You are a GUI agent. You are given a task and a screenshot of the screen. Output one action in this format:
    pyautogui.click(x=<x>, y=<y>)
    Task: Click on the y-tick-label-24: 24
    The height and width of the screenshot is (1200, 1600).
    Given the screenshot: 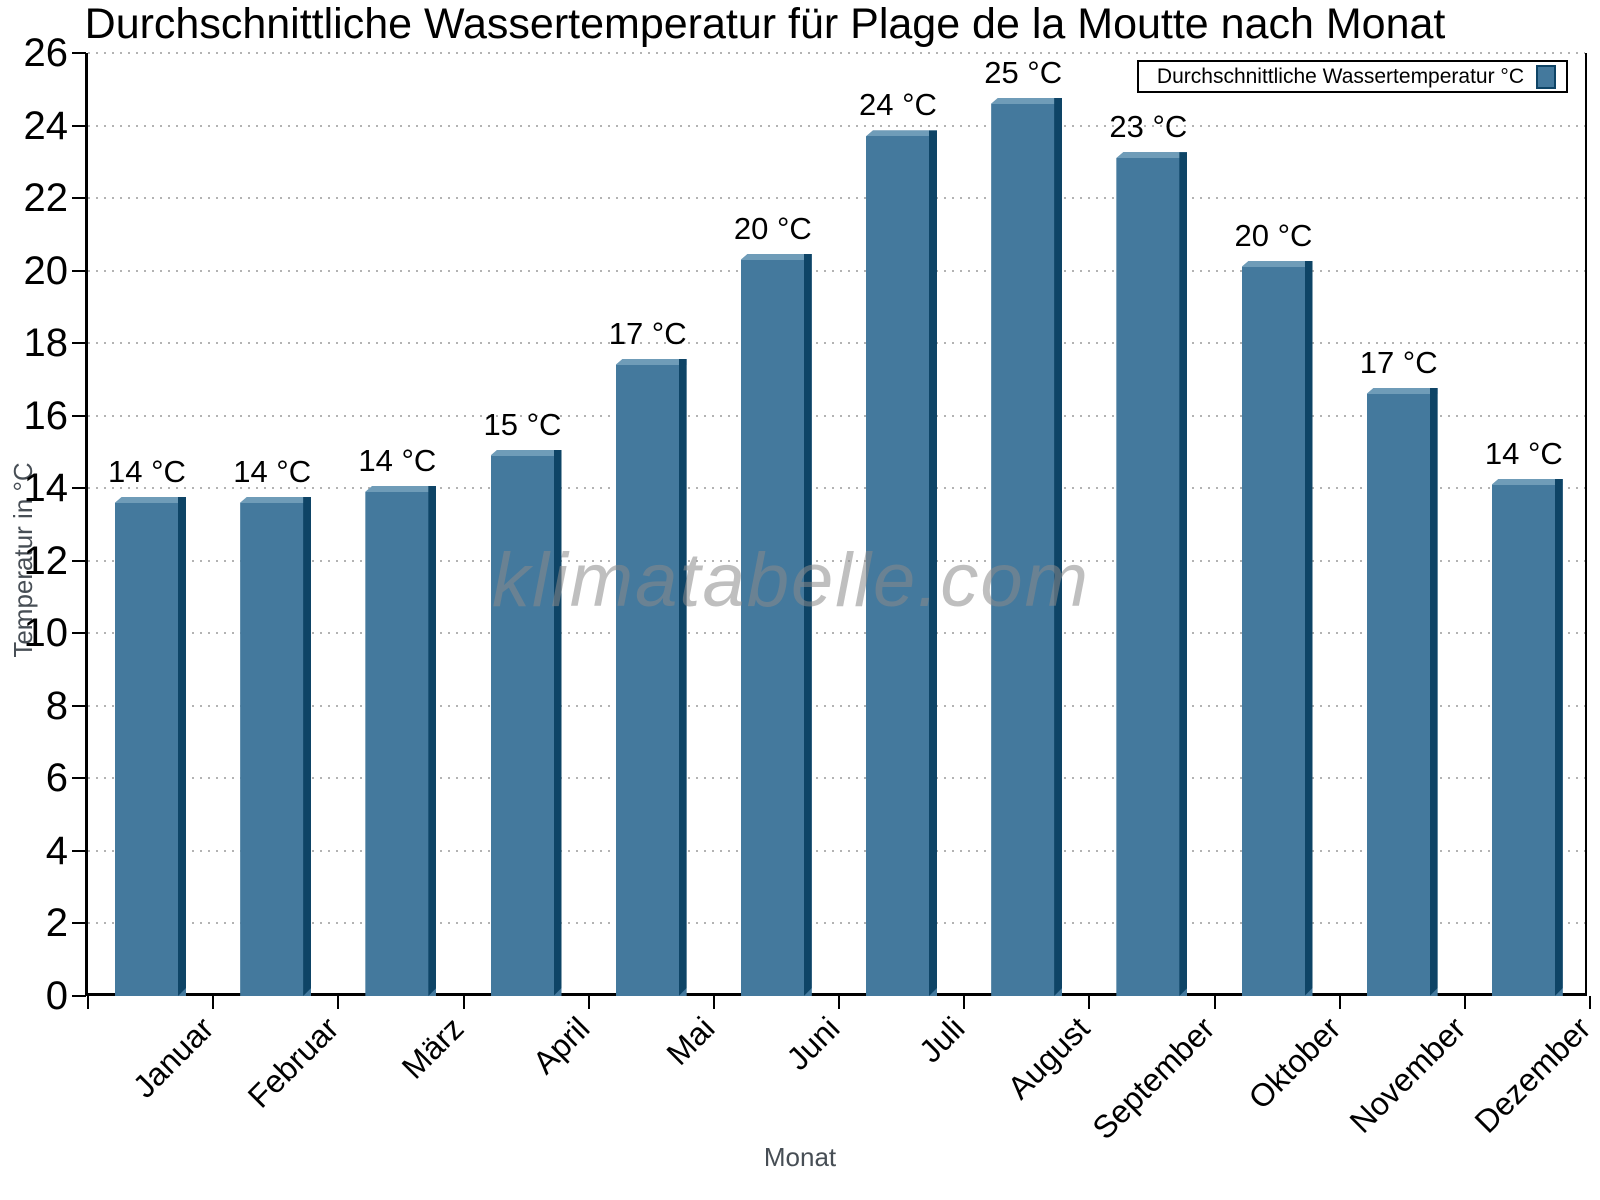 What is the action you would take?
    pyautogui.click(x=46, y=125)
    